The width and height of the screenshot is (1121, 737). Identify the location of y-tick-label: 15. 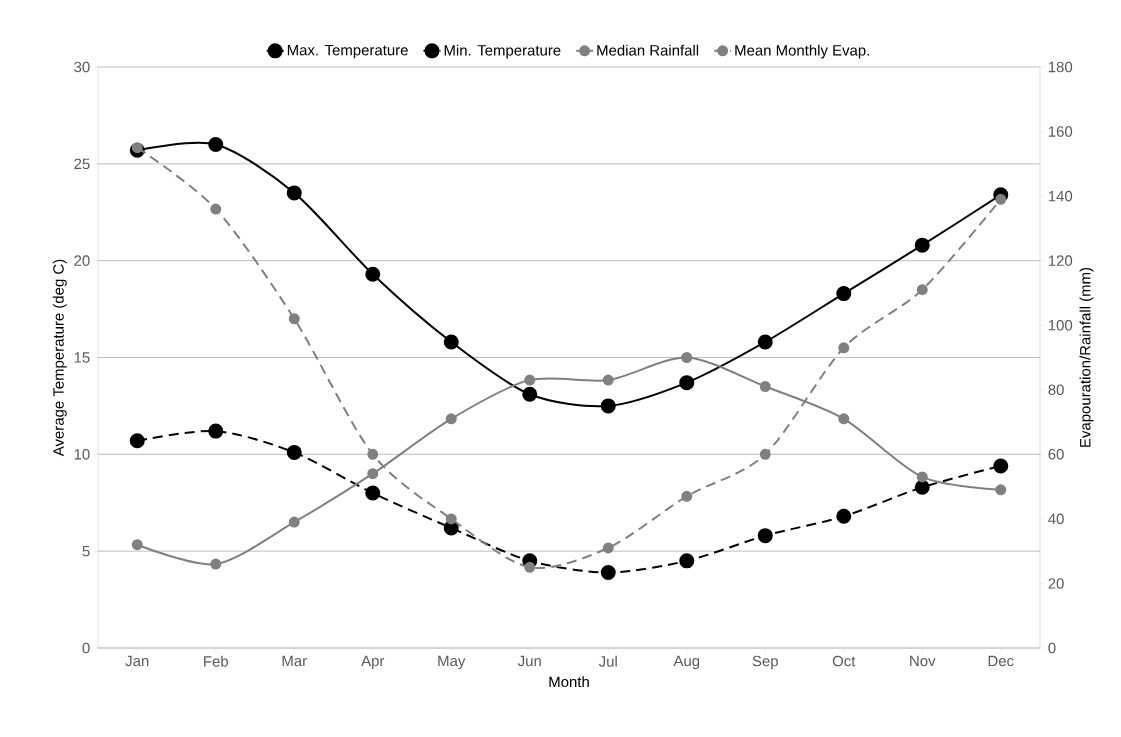
(82, 357).